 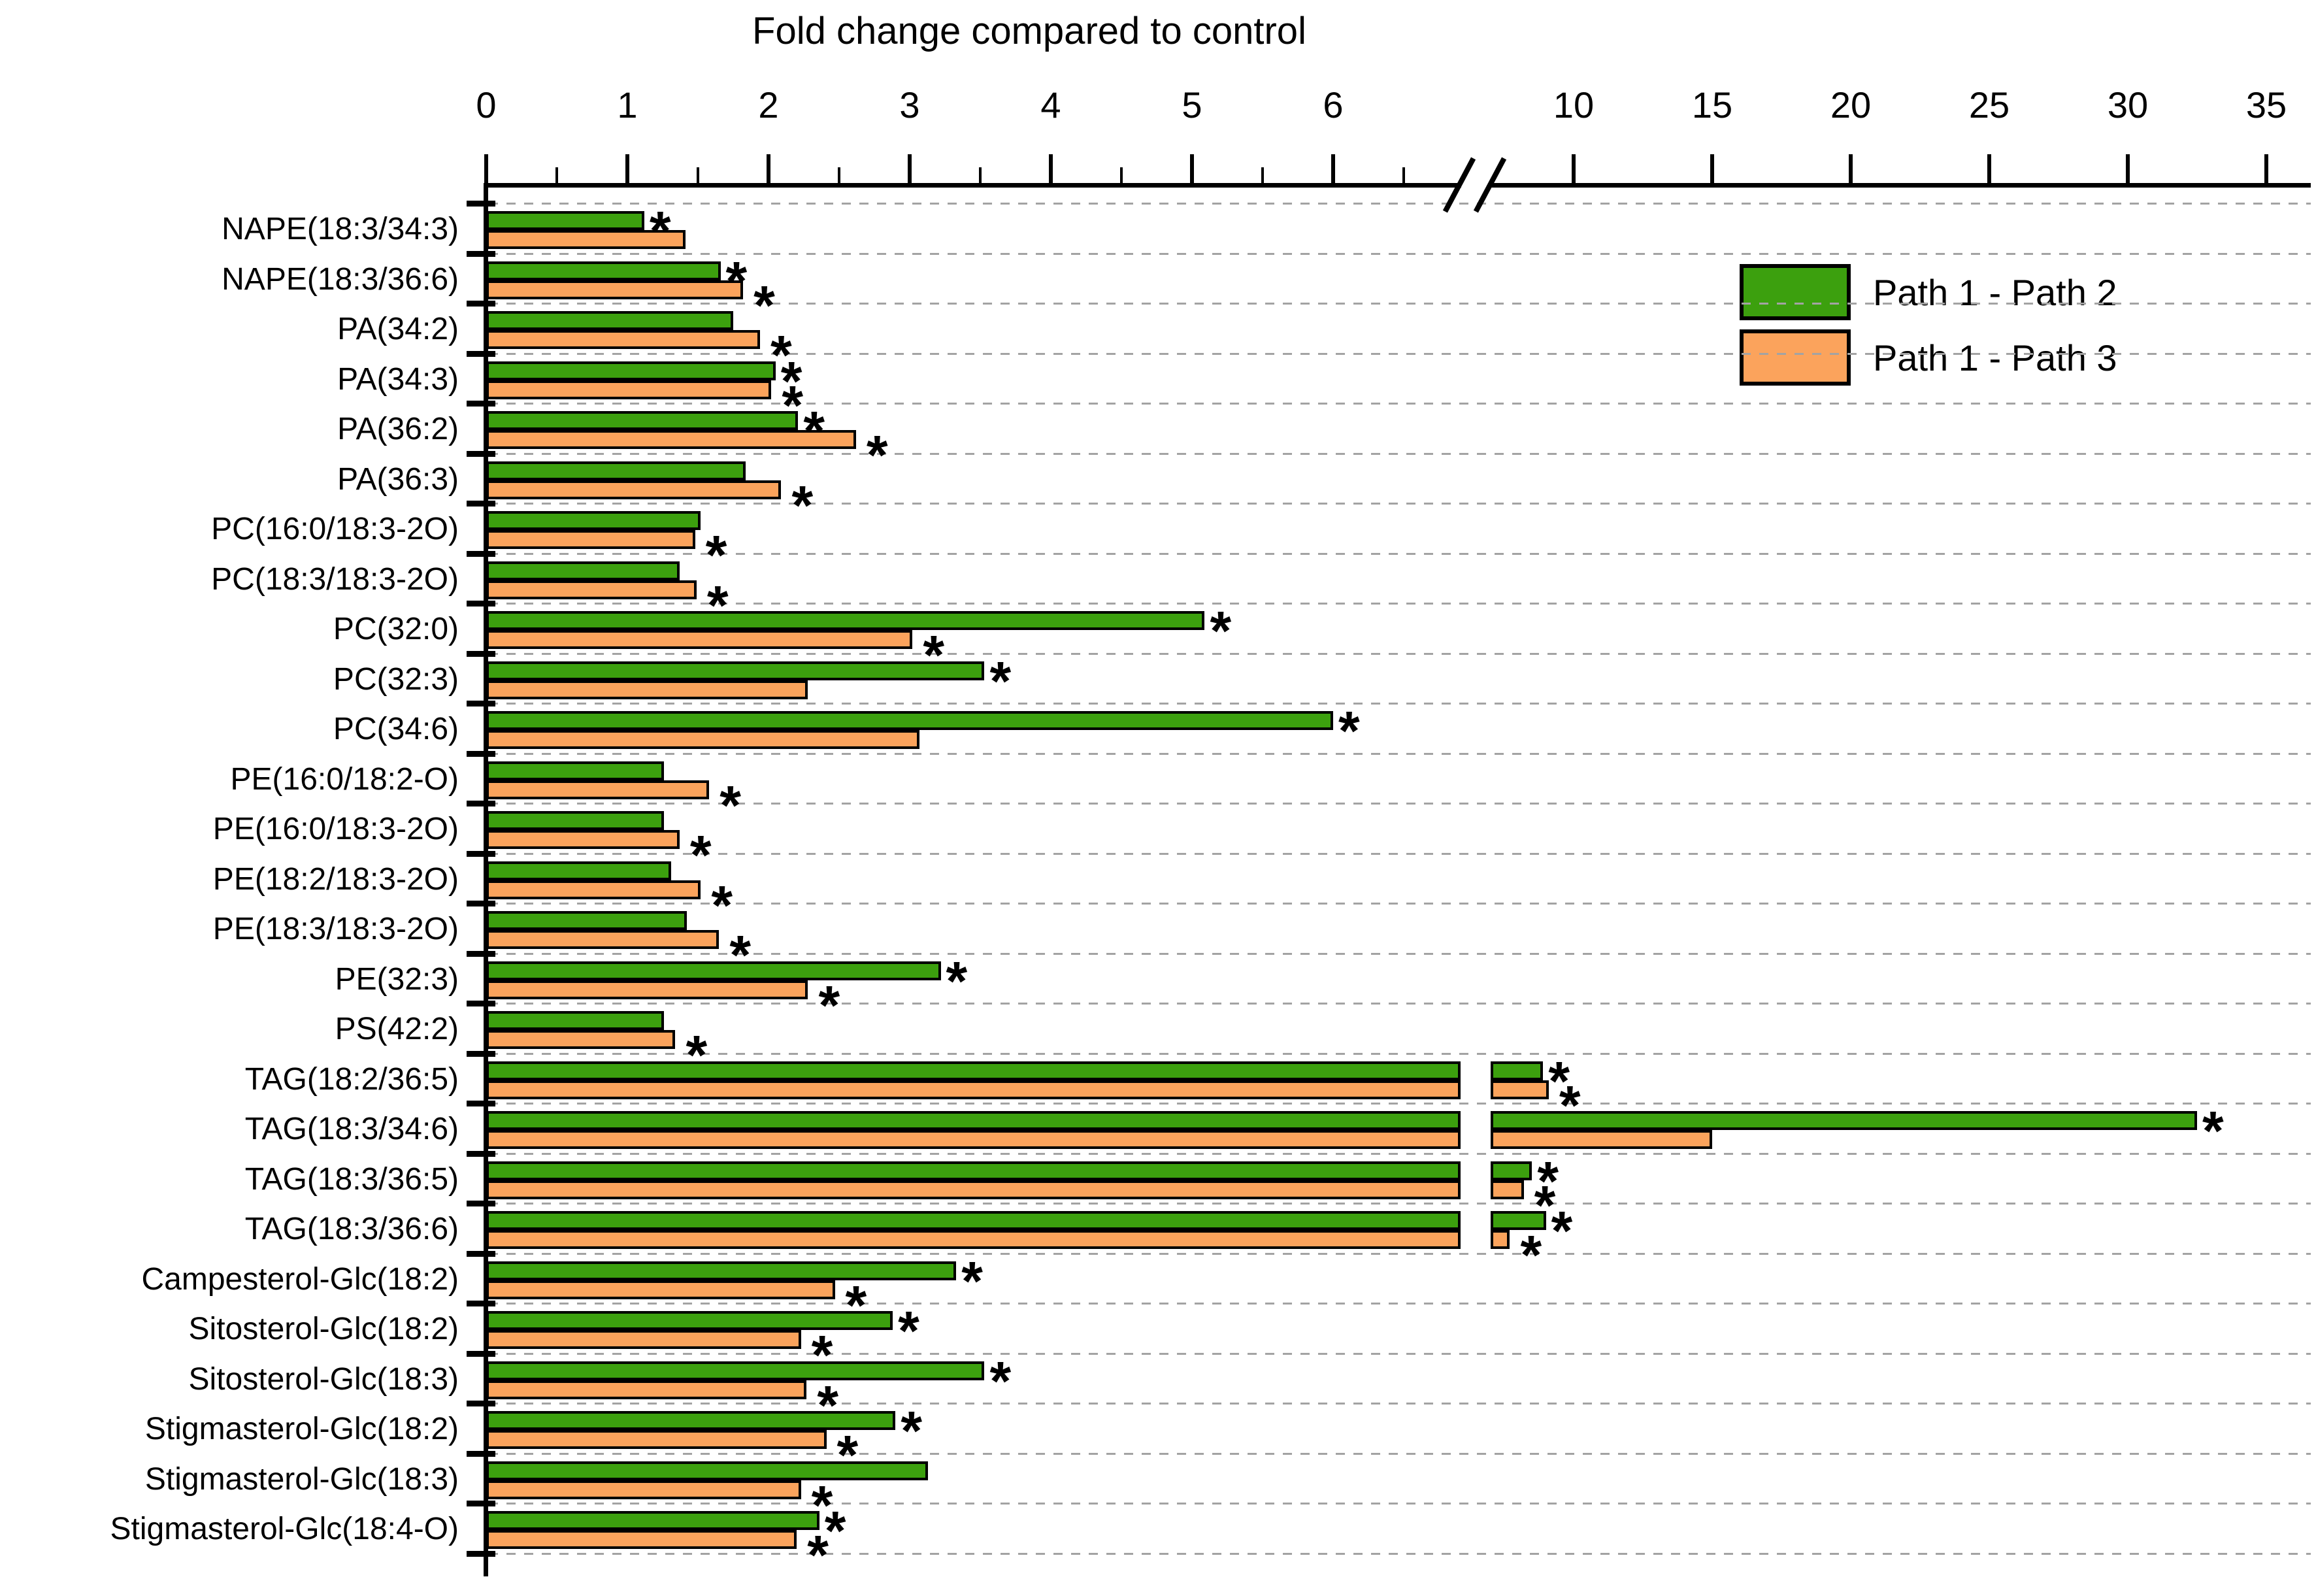 What do you see at coordinates (2128, 104) in the screenshot?
I see `x-axis-tick-label: 30` at bounding box center [2128, 104].